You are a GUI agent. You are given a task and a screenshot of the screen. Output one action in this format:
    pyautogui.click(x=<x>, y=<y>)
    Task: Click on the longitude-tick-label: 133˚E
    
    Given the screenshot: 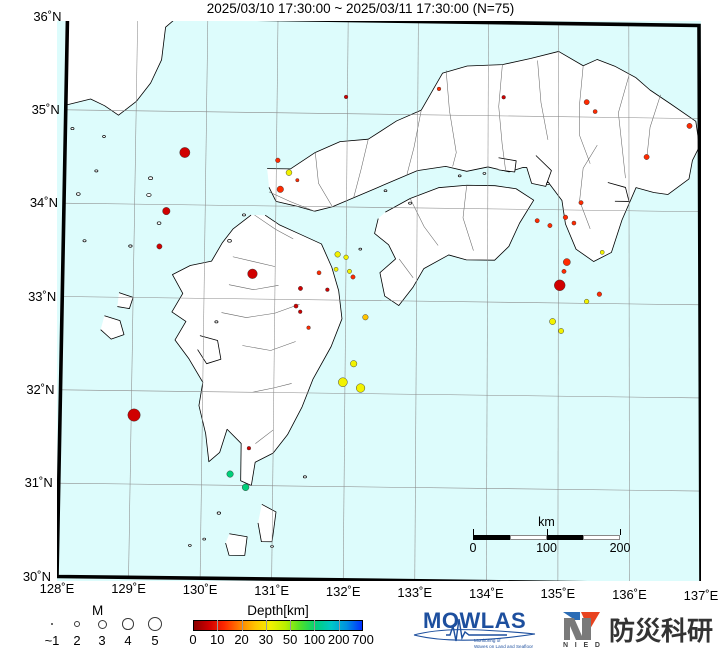 What is the action you would take?
    pyautogui.click(x=415, y=592)
    